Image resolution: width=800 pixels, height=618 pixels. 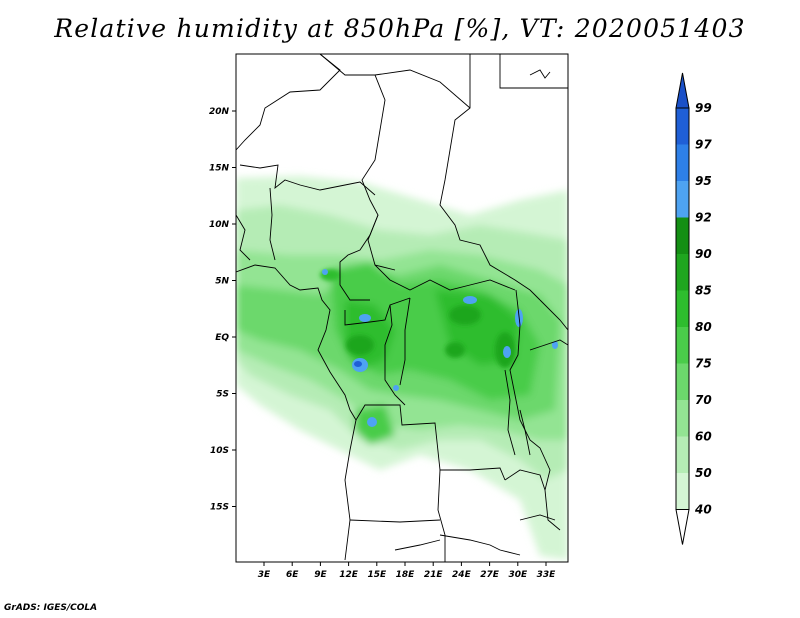 I want to click on lat-tick-label: 10S, so click(x=219, y=451).